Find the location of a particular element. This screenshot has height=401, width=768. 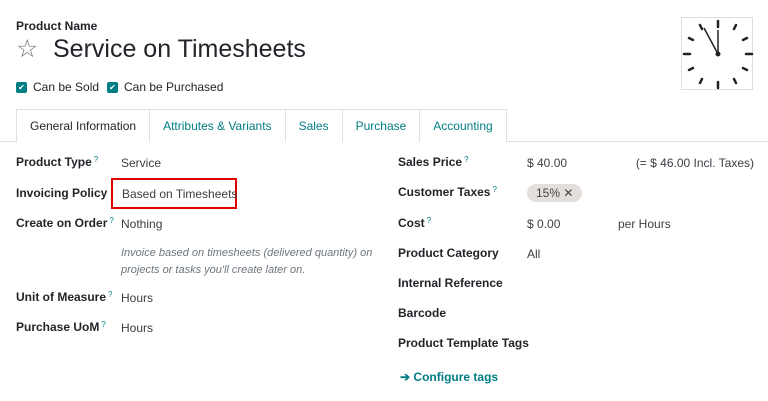

can-be-purchased-checkbox: ✔ Can be Purchased is located at coordinates (165, 87).